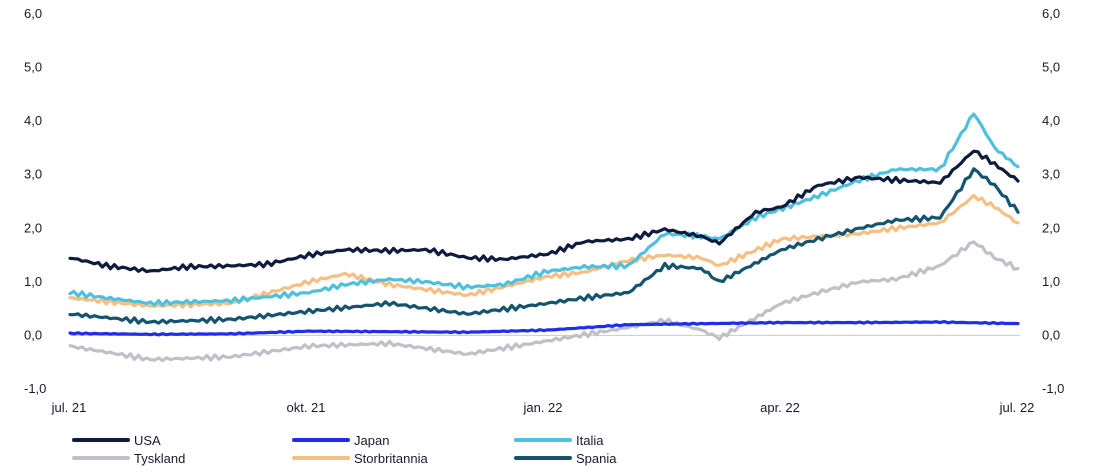 Image resolution: width=1098 pixels, height=472 pixels. Describe the element at coordinates (1051, 281) in the screenshot. I see `y-tick-label-right: 1,0` at that location.